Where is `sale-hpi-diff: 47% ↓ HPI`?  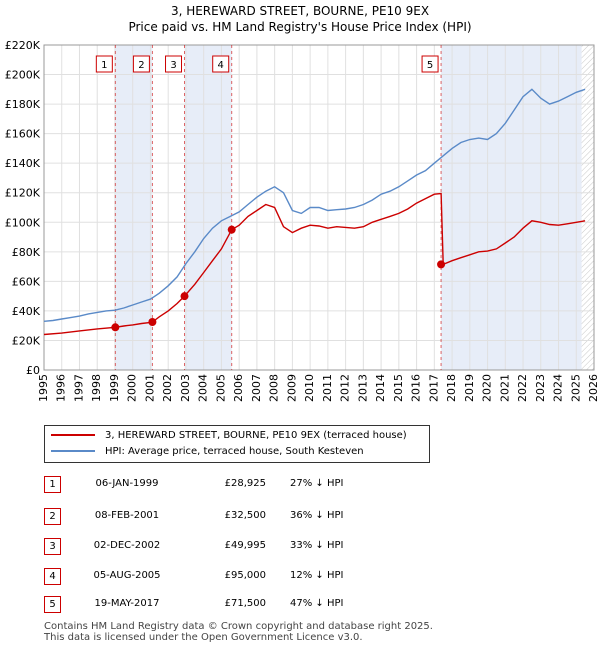
sale-hpi-diff: 47% ↓ HPI is located at coordinates (317, 603).